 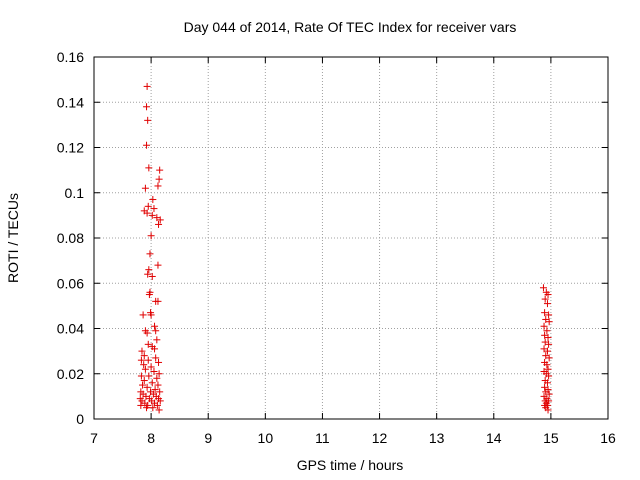 What do you see at coordinates (437, 438) in the screenshot?
I see `x-tick-label: 13` at bounding box center [437, 438].